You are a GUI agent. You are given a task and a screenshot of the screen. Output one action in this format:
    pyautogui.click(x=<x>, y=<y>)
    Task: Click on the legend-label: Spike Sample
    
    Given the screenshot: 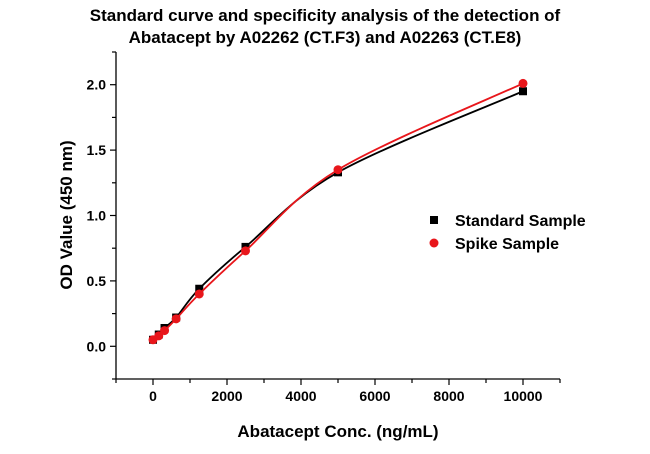 What is the action you would take?
    pyautogui.click(x=507, y=244)
    